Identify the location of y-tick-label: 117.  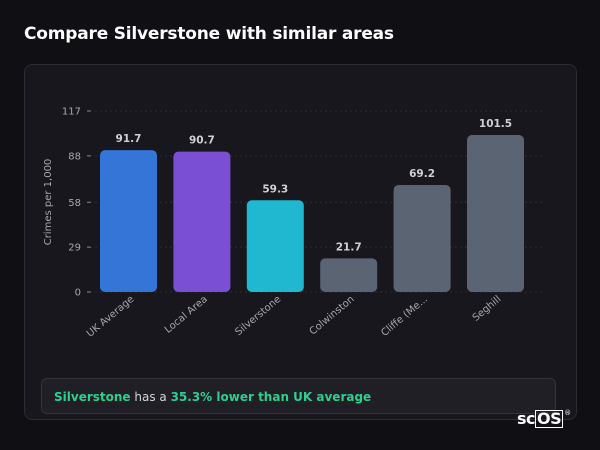
(71, 112).